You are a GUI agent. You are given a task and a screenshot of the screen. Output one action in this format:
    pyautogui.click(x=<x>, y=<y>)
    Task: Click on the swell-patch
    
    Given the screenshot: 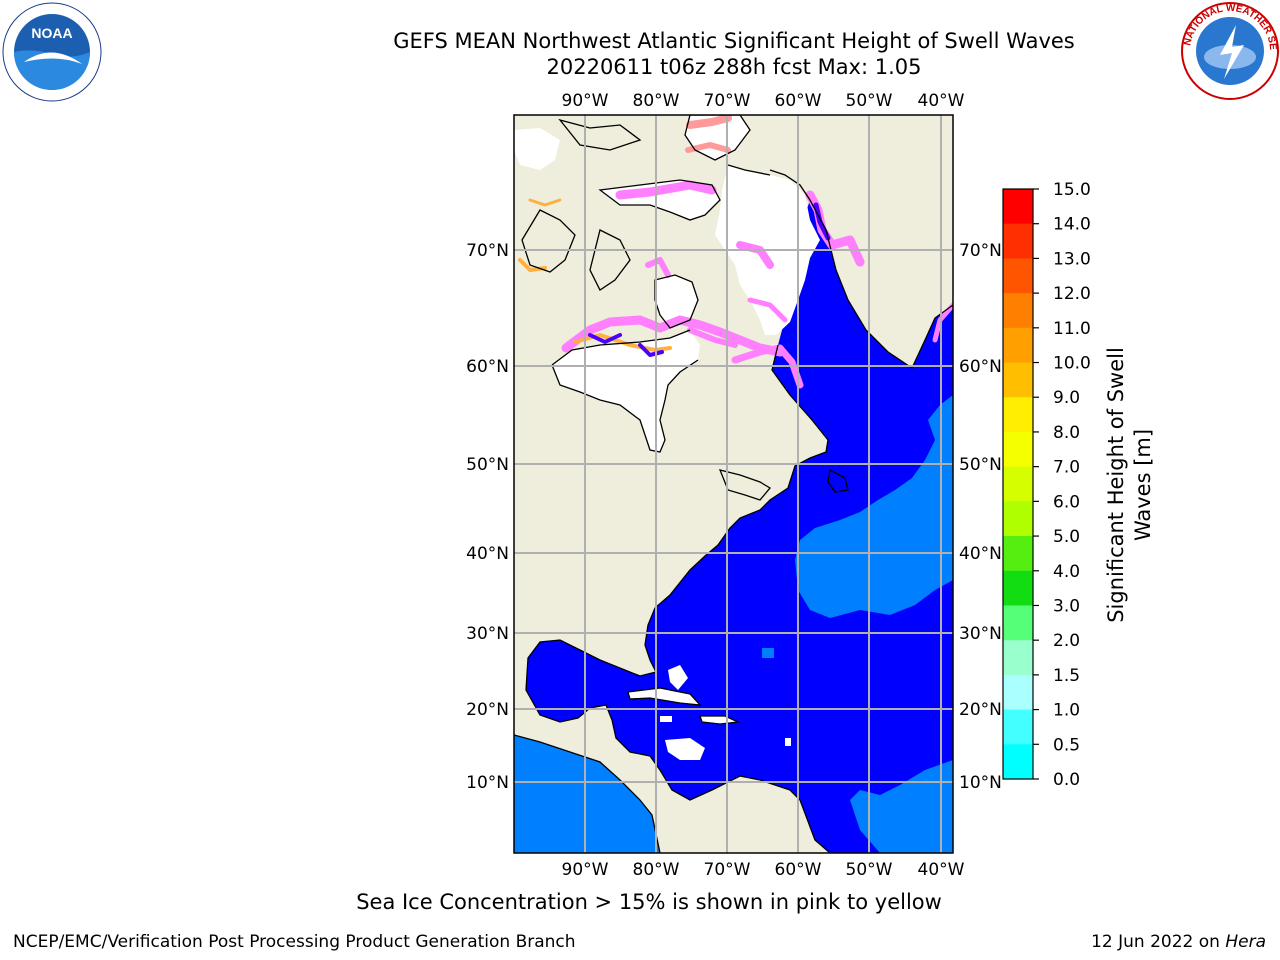 What is the action you would take?
    pyautogui.click(x=768, y=653)
    